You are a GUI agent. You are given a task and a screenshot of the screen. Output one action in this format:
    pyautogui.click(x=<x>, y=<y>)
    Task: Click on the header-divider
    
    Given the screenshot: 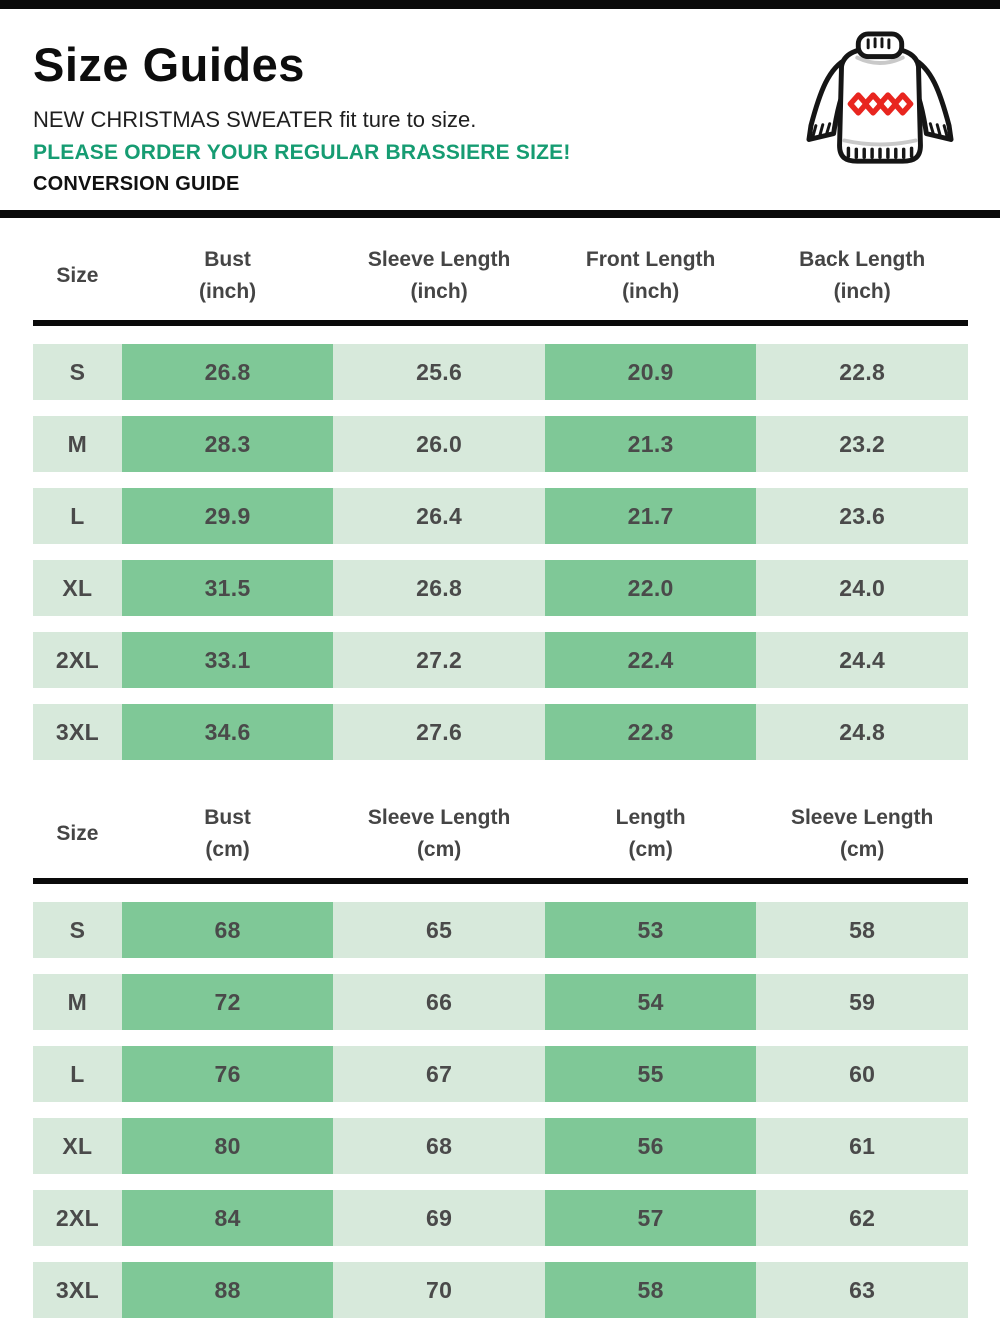 What is the action you would take?
    pyautogui.click(x=500, y=214)
    